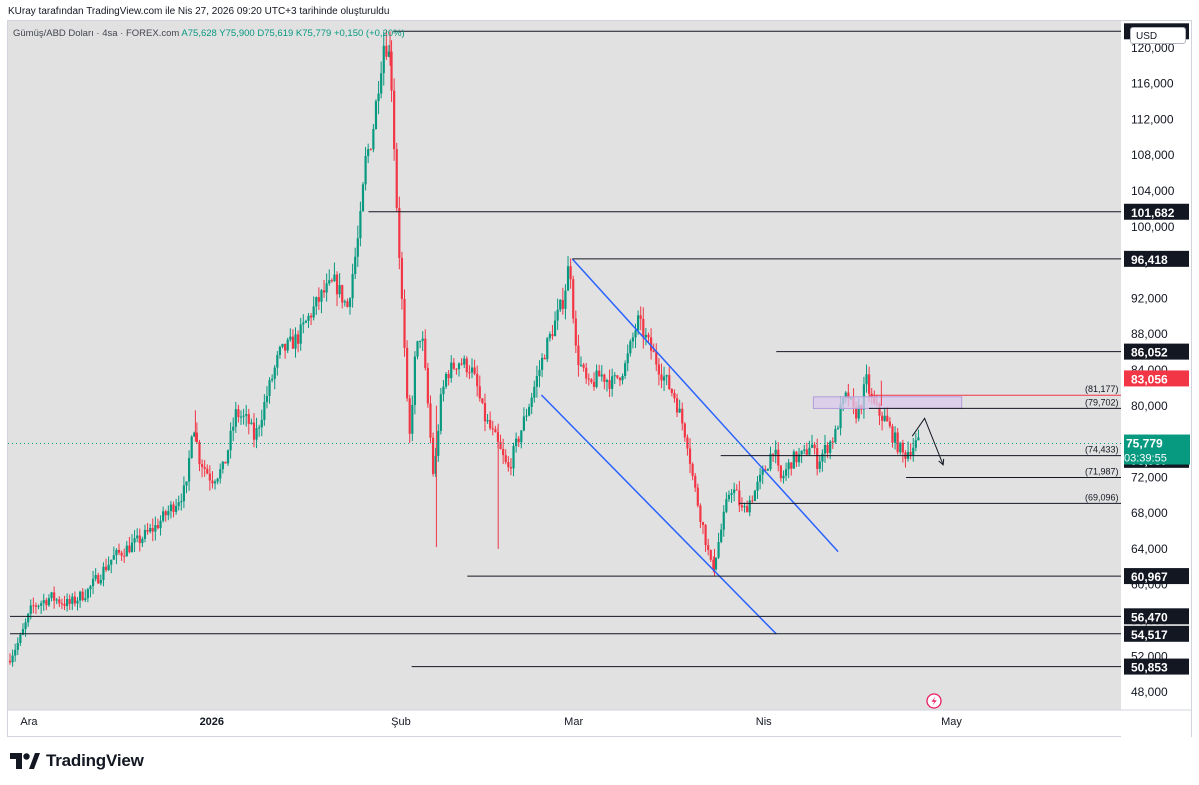  I want to click on economic-event-icon, so click(934, 701).